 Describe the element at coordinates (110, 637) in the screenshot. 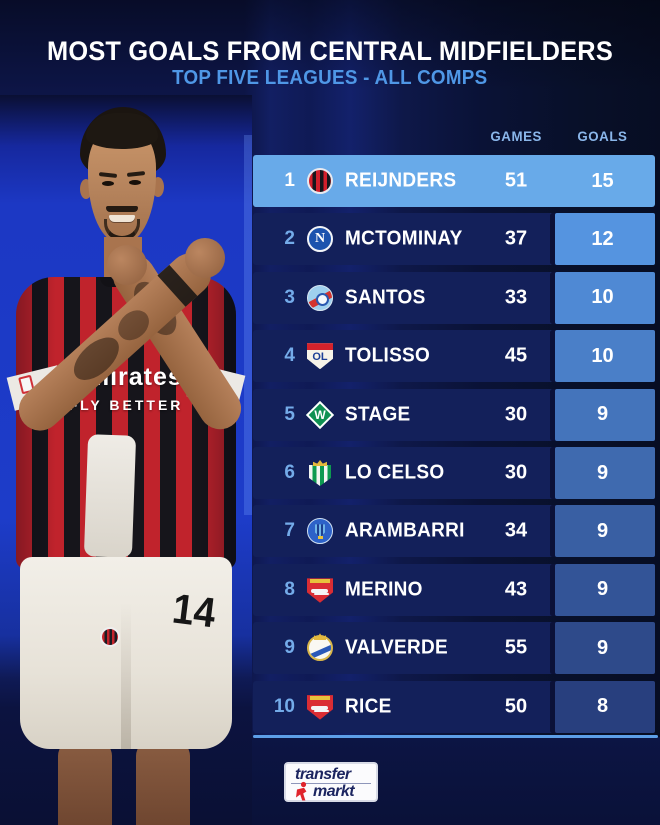

I see `ac-milan-shorts-badge` at that location.